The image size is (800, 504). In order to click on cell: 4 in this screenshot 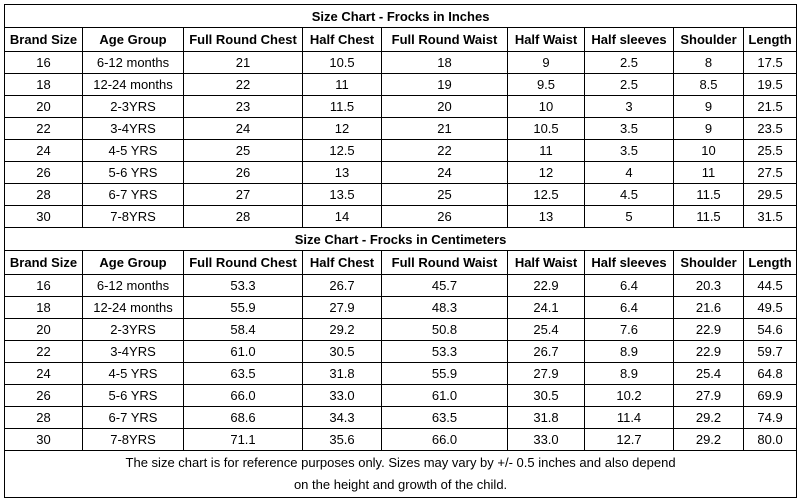, I will do `click(629, 172)`.